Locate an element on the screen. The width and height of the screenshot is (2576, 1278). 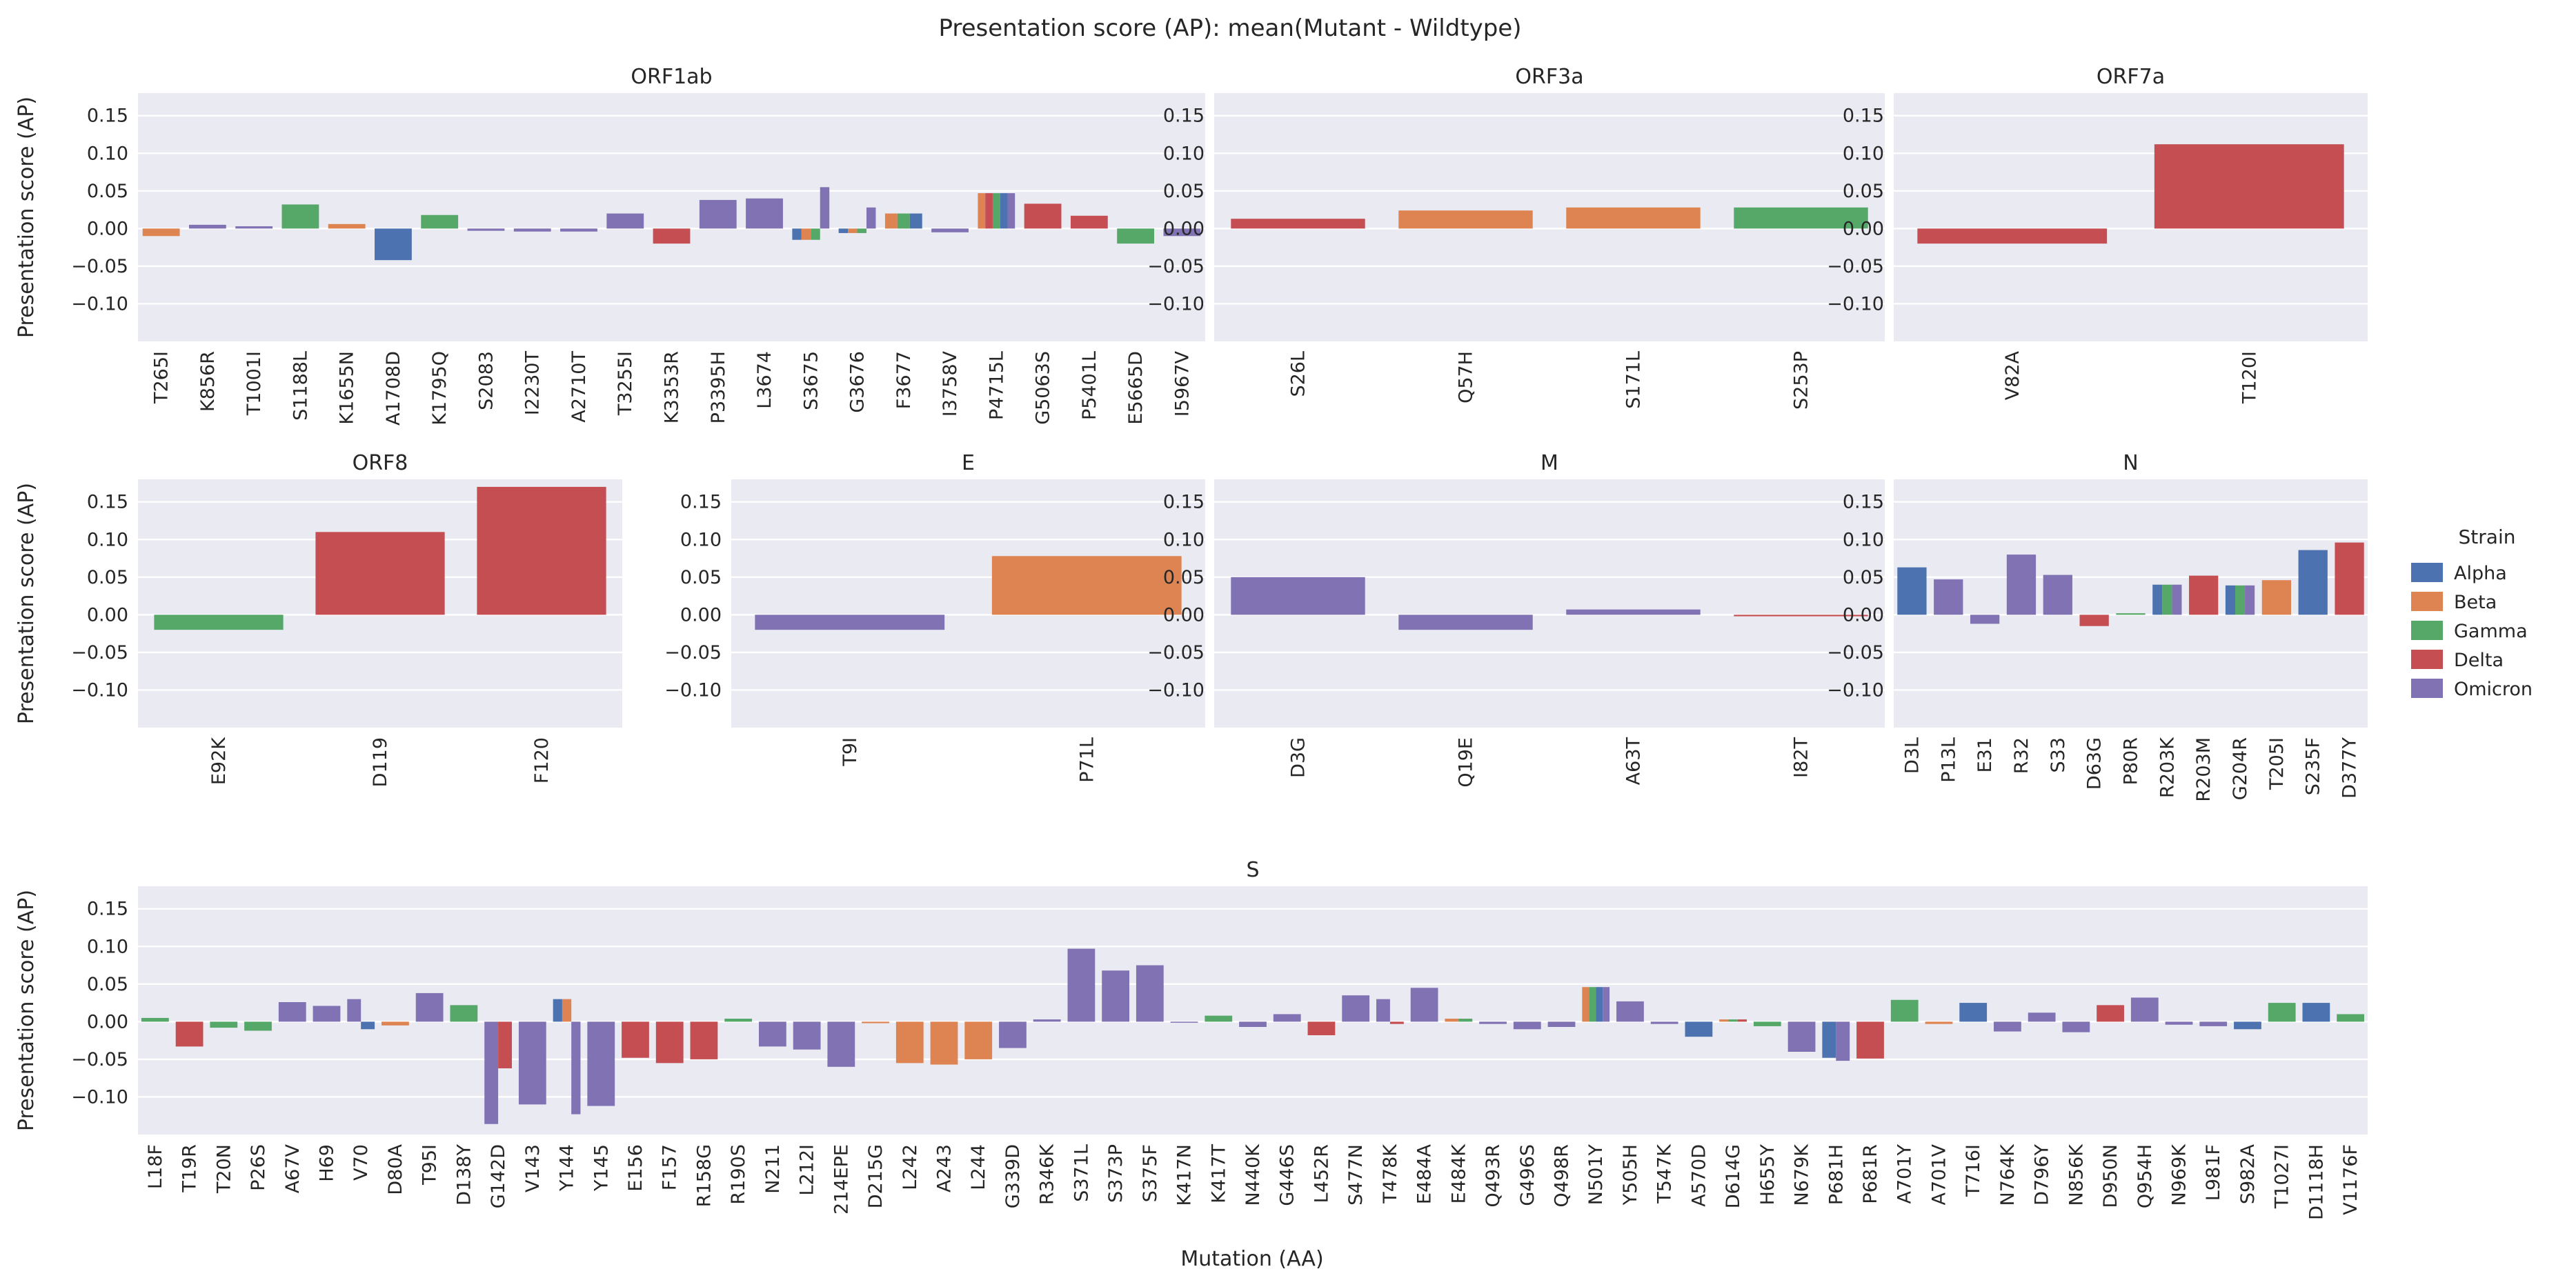
category-e31: E31 is located at coordinates (1985, 693).